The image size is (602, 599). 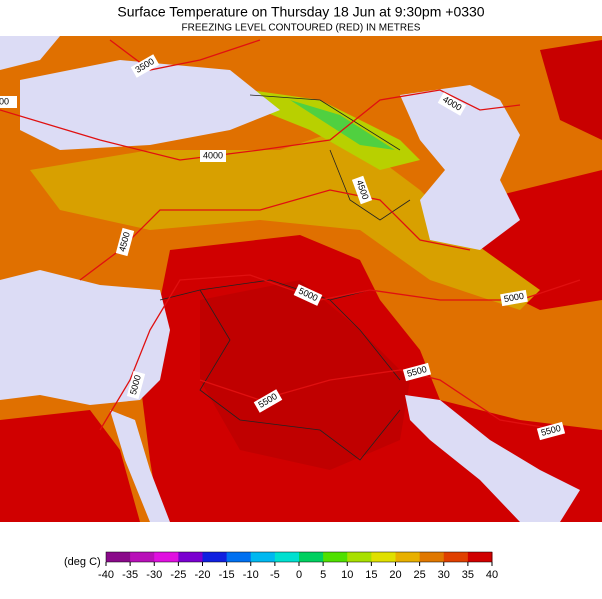 What do you see at coordinates (420, 575) in the screenshot?
I see `tick-label: 25` at bounding box center [420, 575].